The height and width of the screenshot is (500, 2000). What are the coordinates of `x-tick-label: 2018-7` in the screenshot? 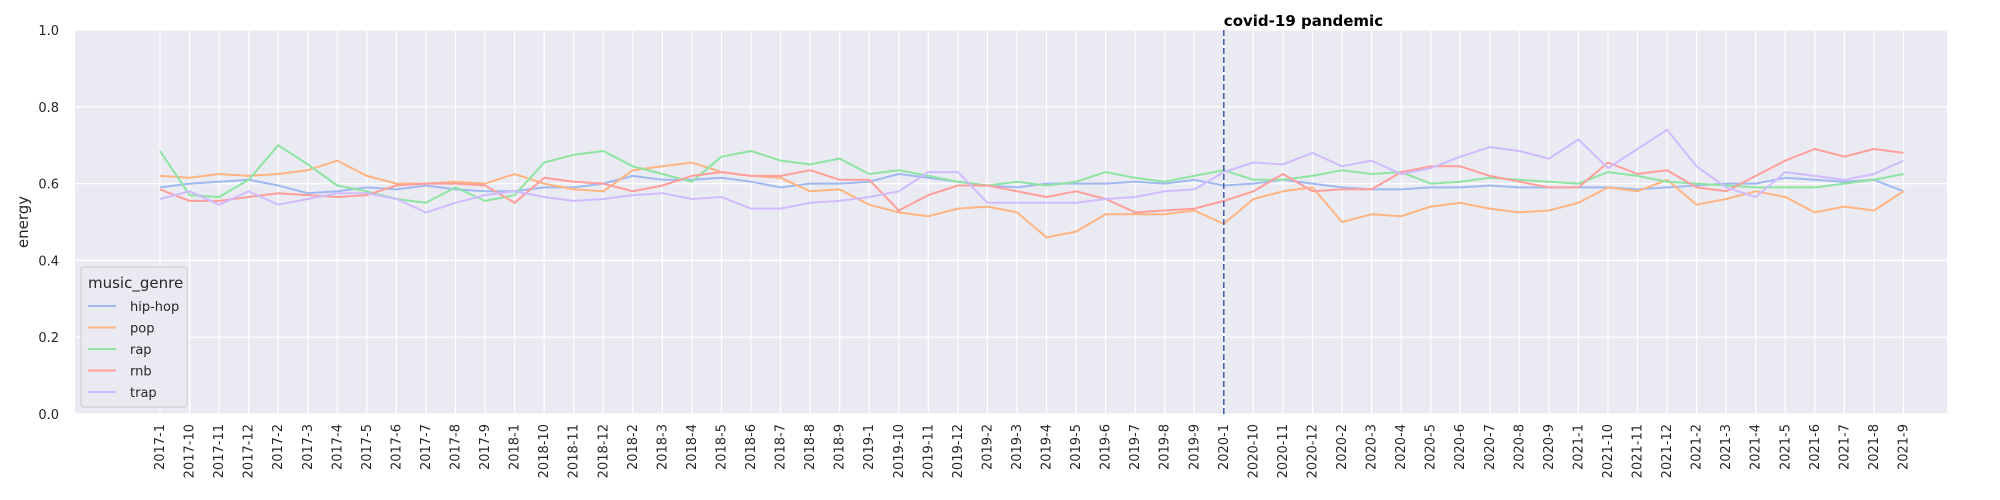 It's located at (781, 447).